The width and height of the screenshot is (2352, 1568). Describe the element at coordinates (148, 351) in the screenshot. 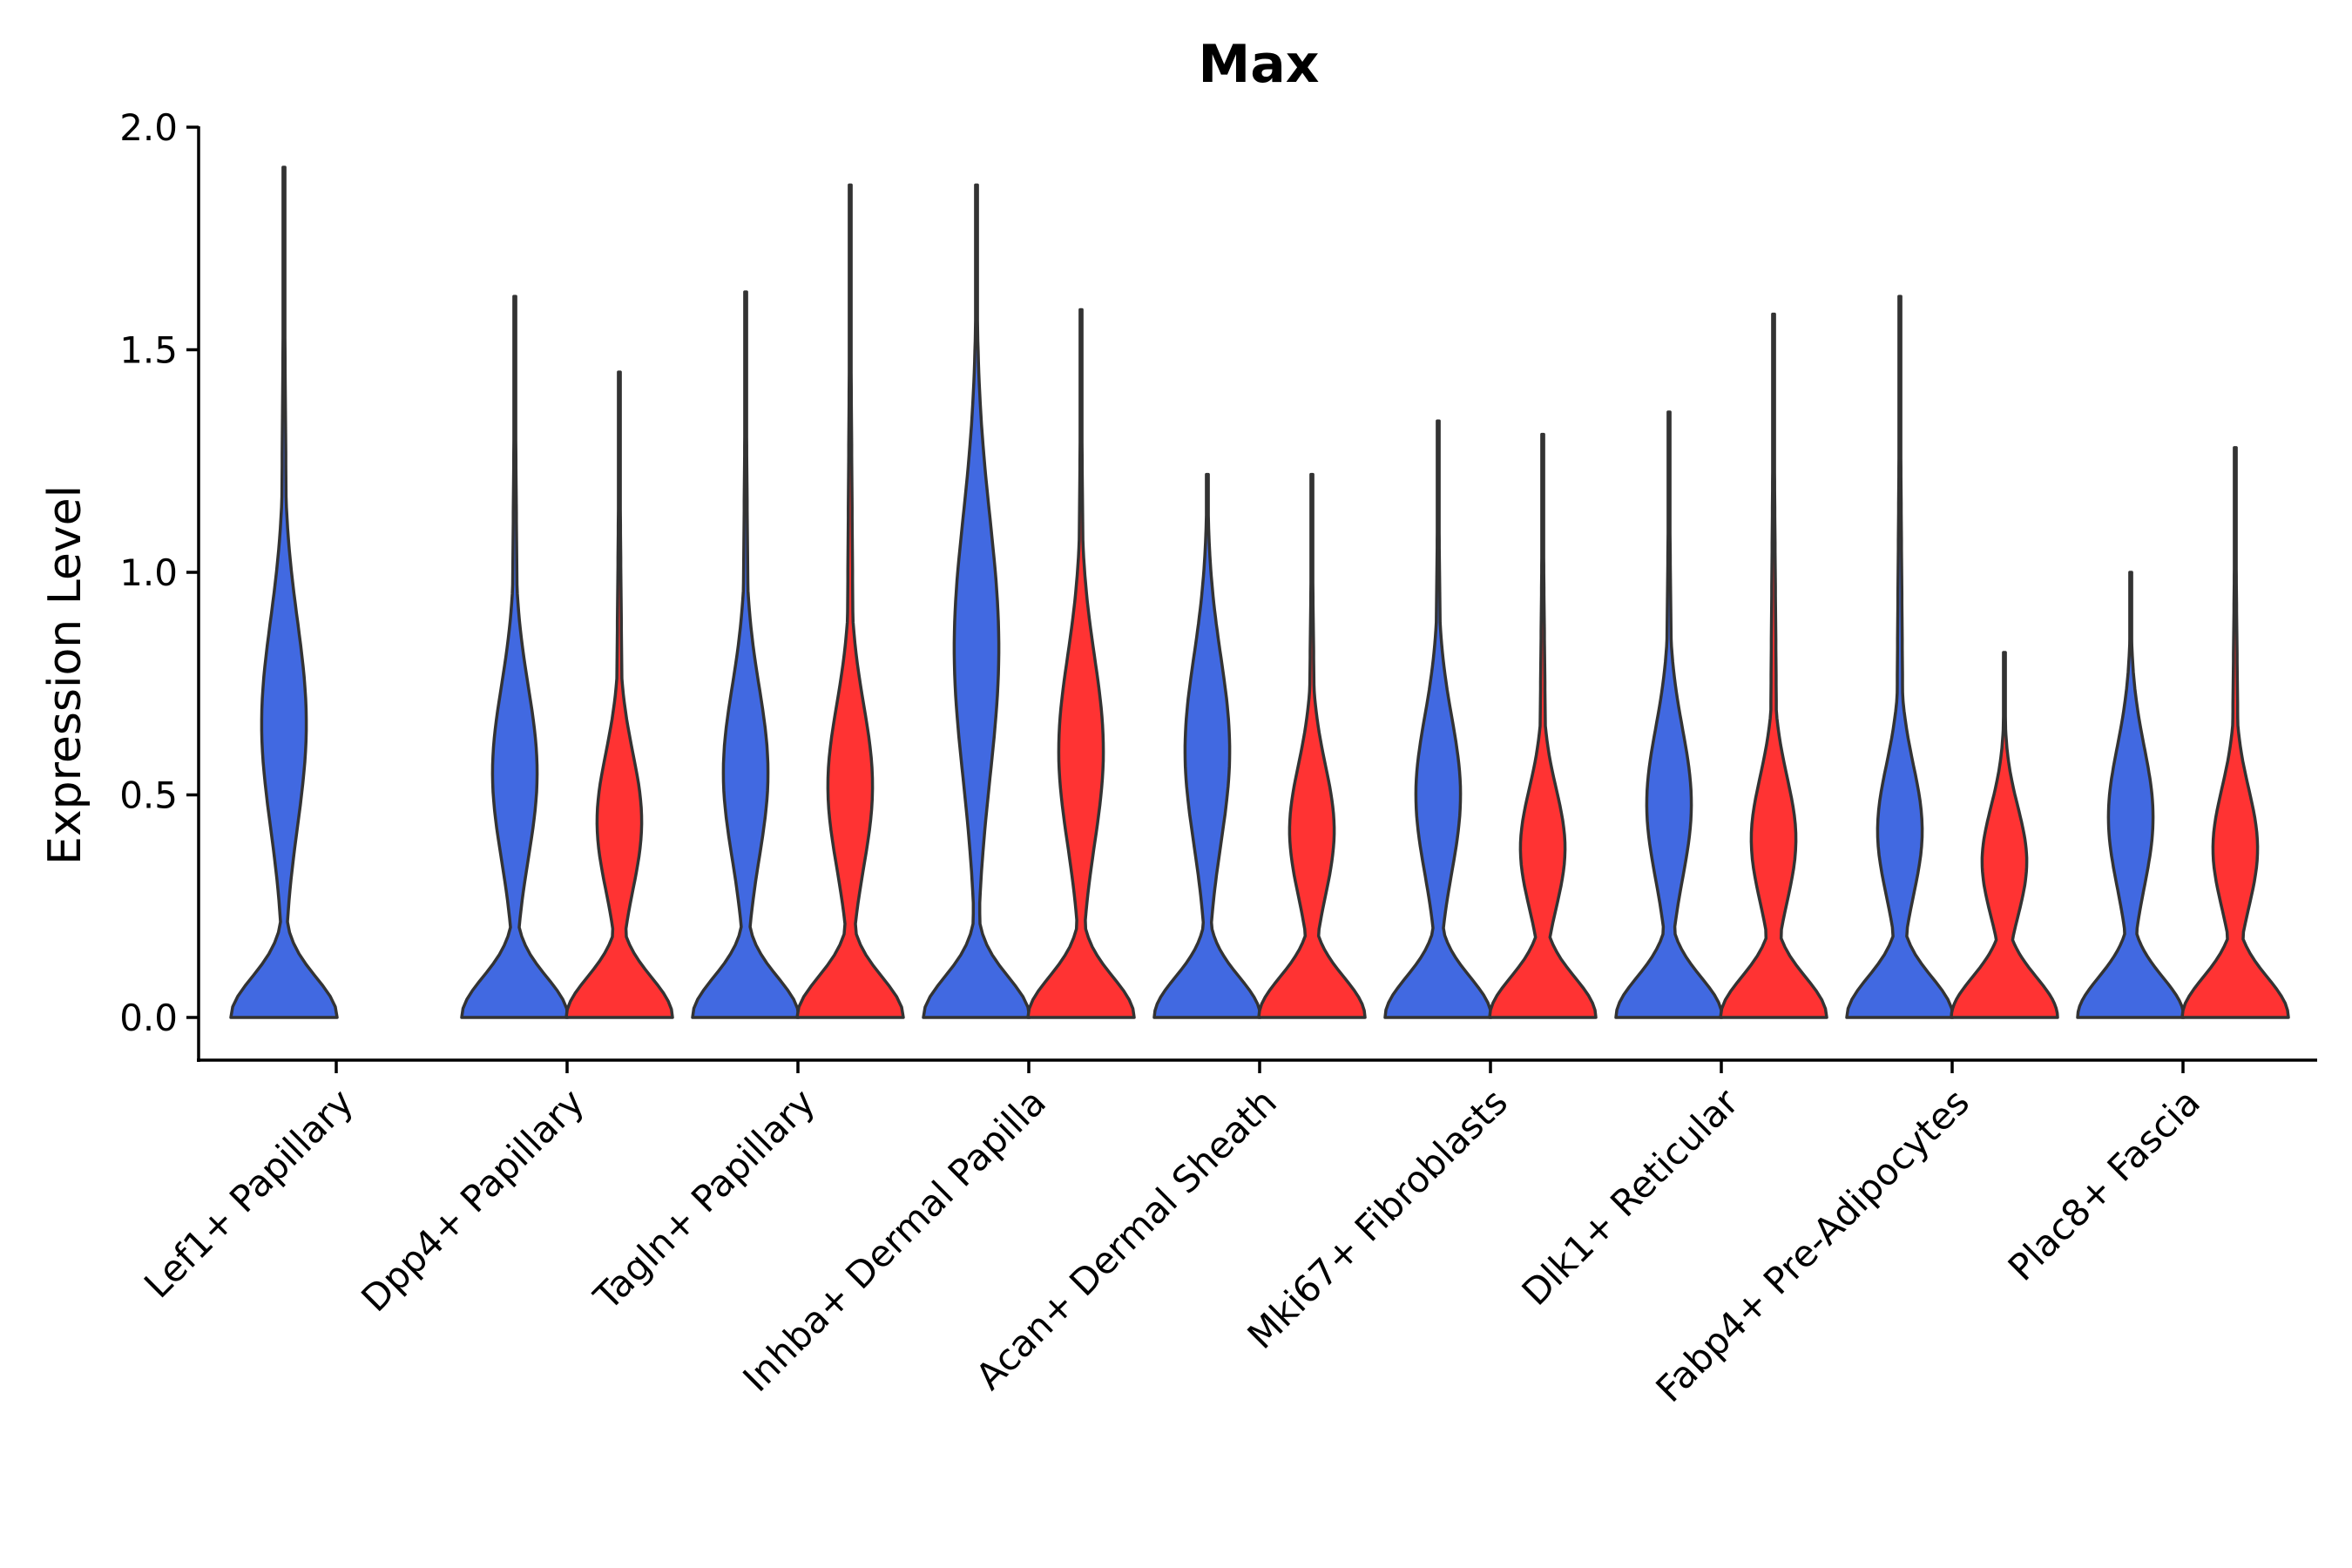

I see `y-tick-label: 1.5` at that location.